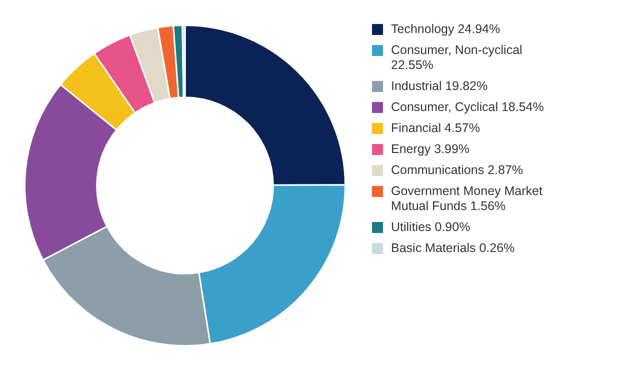  What do you see at coordinates (431, 149) in the screenshot?
I see `legend-label: Energy 3.99%` at bounding box center [431, 149].